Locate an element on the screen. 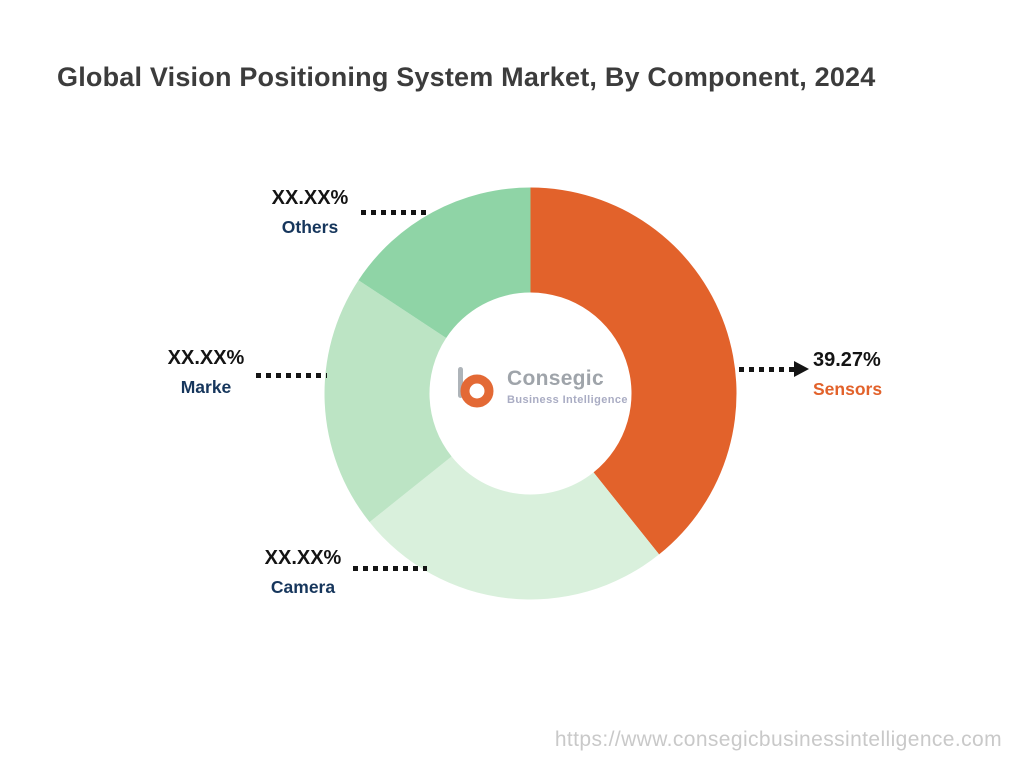 This screenshot has height=768, width=1024. sensors-value-label: 39.27% is located at coordinates (847, 360).